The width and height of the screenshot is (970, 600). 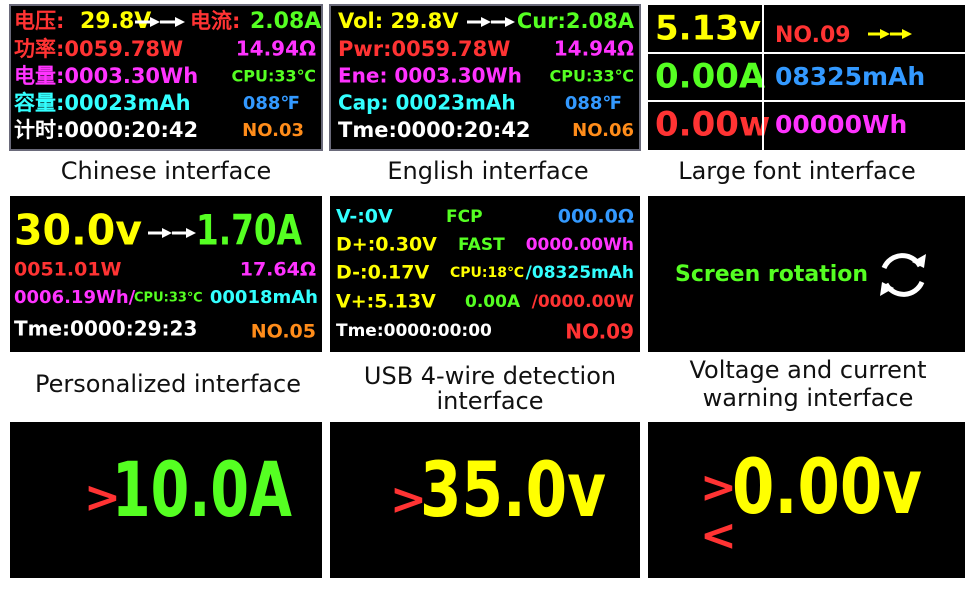 What do you see at coordinates (202, 489) in the screenshot?
I see `screen-text: 10.0A` at bounding box center [202, 489].